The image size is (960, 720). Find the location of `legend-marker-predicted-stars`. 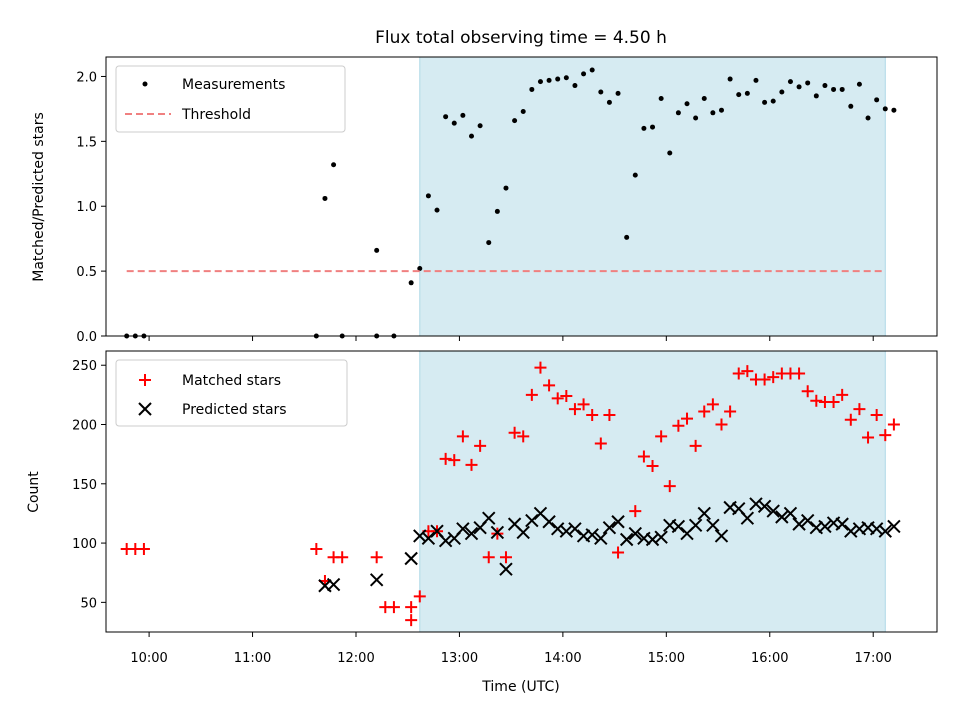

legend-marker-predicted-stars is located at coordinates (145, 409).